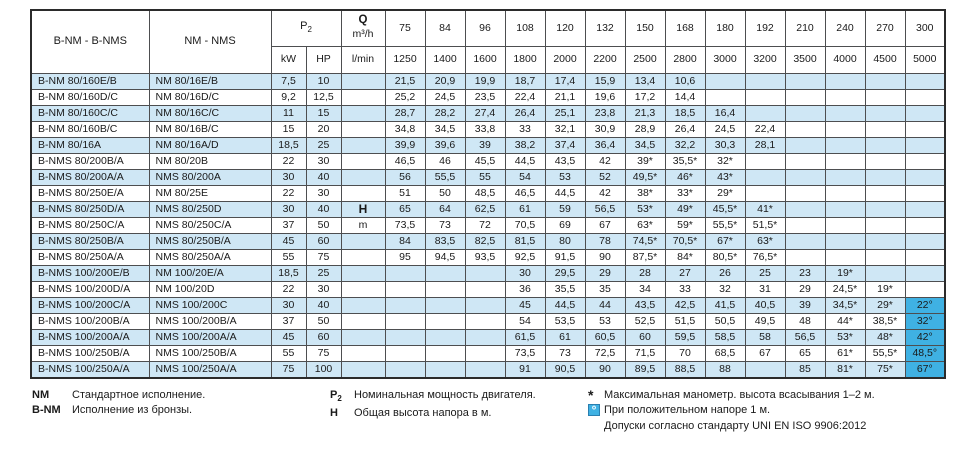  Describe the element at coordinates (288, 289) in the screenshot. I see `kw-cell: 22` at that location.